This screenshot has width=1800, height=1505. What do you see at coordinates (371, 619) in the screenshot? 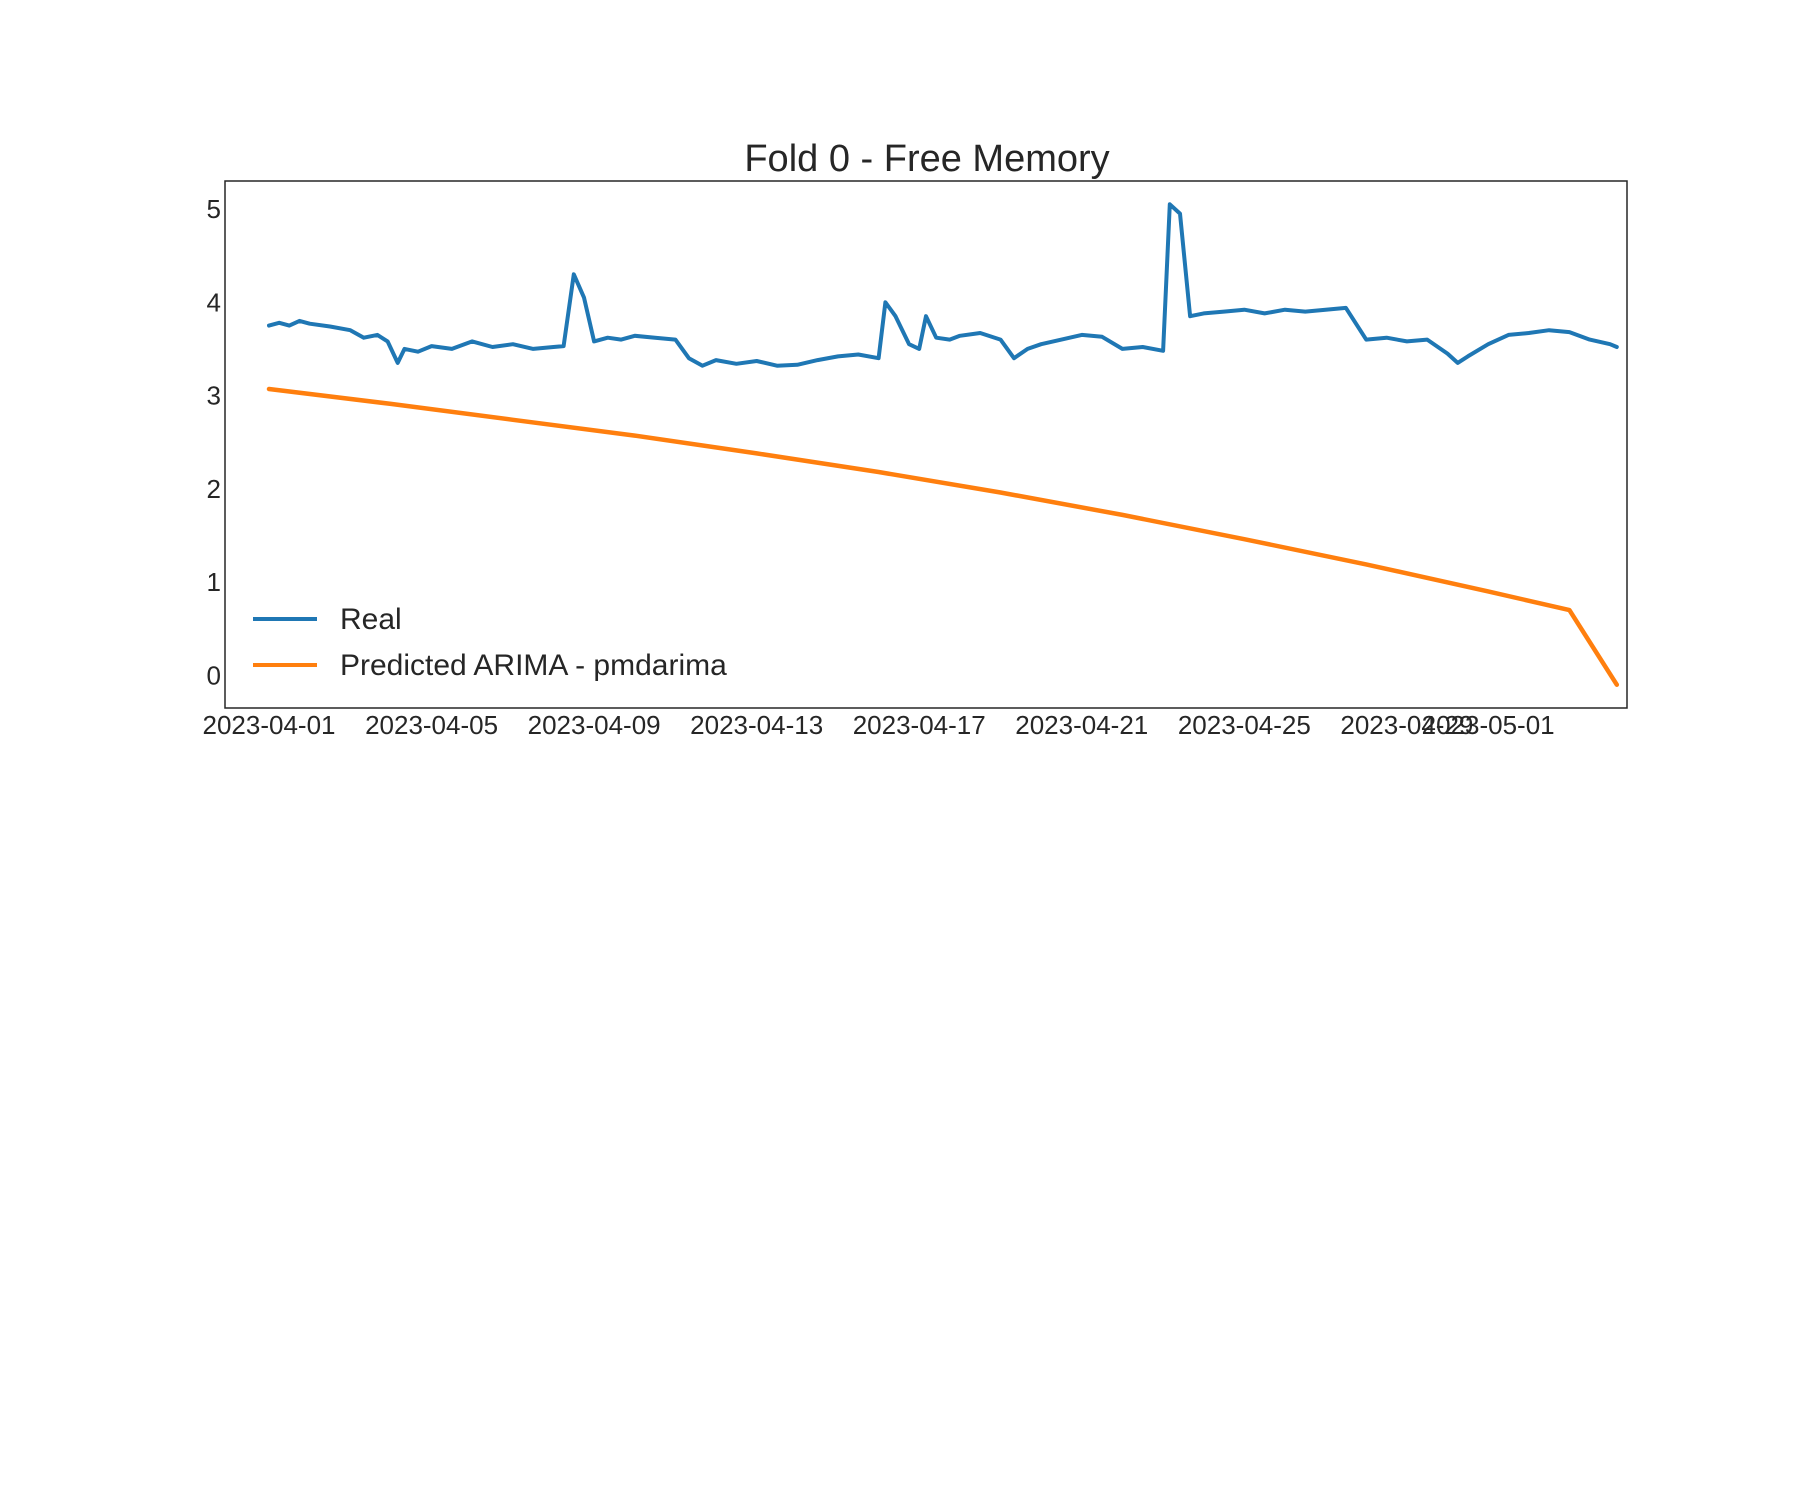
I see `legend-label: Real` at bounding box center [371, 619].